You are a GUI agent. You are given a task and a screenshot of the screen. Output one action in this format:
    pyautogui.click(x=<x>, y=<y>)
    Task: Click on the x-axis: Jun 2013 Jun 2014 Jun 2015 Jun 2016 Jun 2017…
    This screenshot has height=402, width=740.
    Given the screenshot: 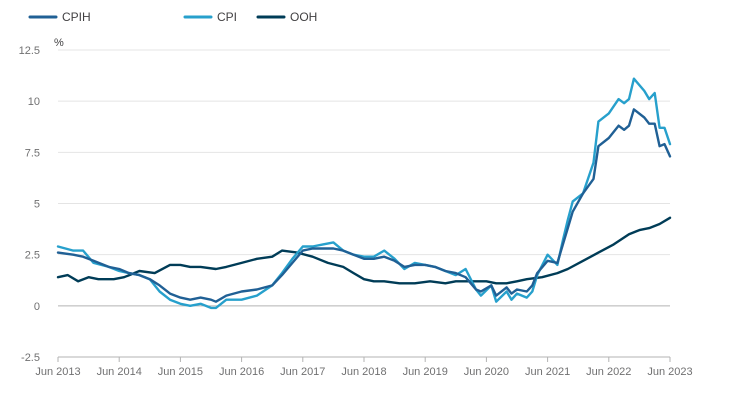 What is the action you would take?
    pyautogui.click(x=364, y=367)
    